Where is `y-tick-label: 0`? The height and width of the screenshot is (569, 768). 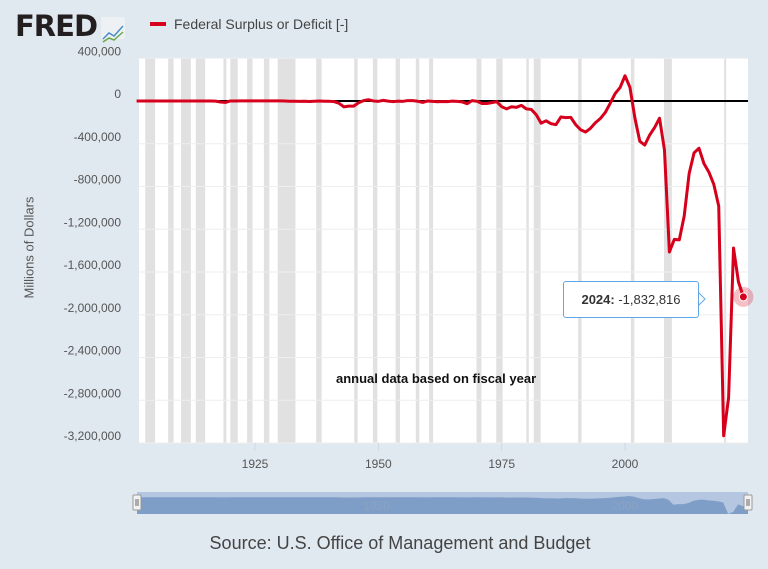 y-tick-label: 0 is located at coordinates (117, 94).